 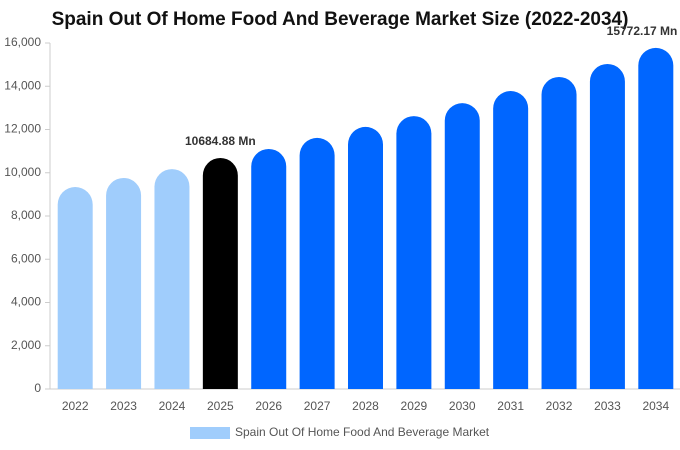 What do you see at coordinates (317, 406) in the screenshot?
I see `x-tick-label: 2027` at bounding box center [317, 406].